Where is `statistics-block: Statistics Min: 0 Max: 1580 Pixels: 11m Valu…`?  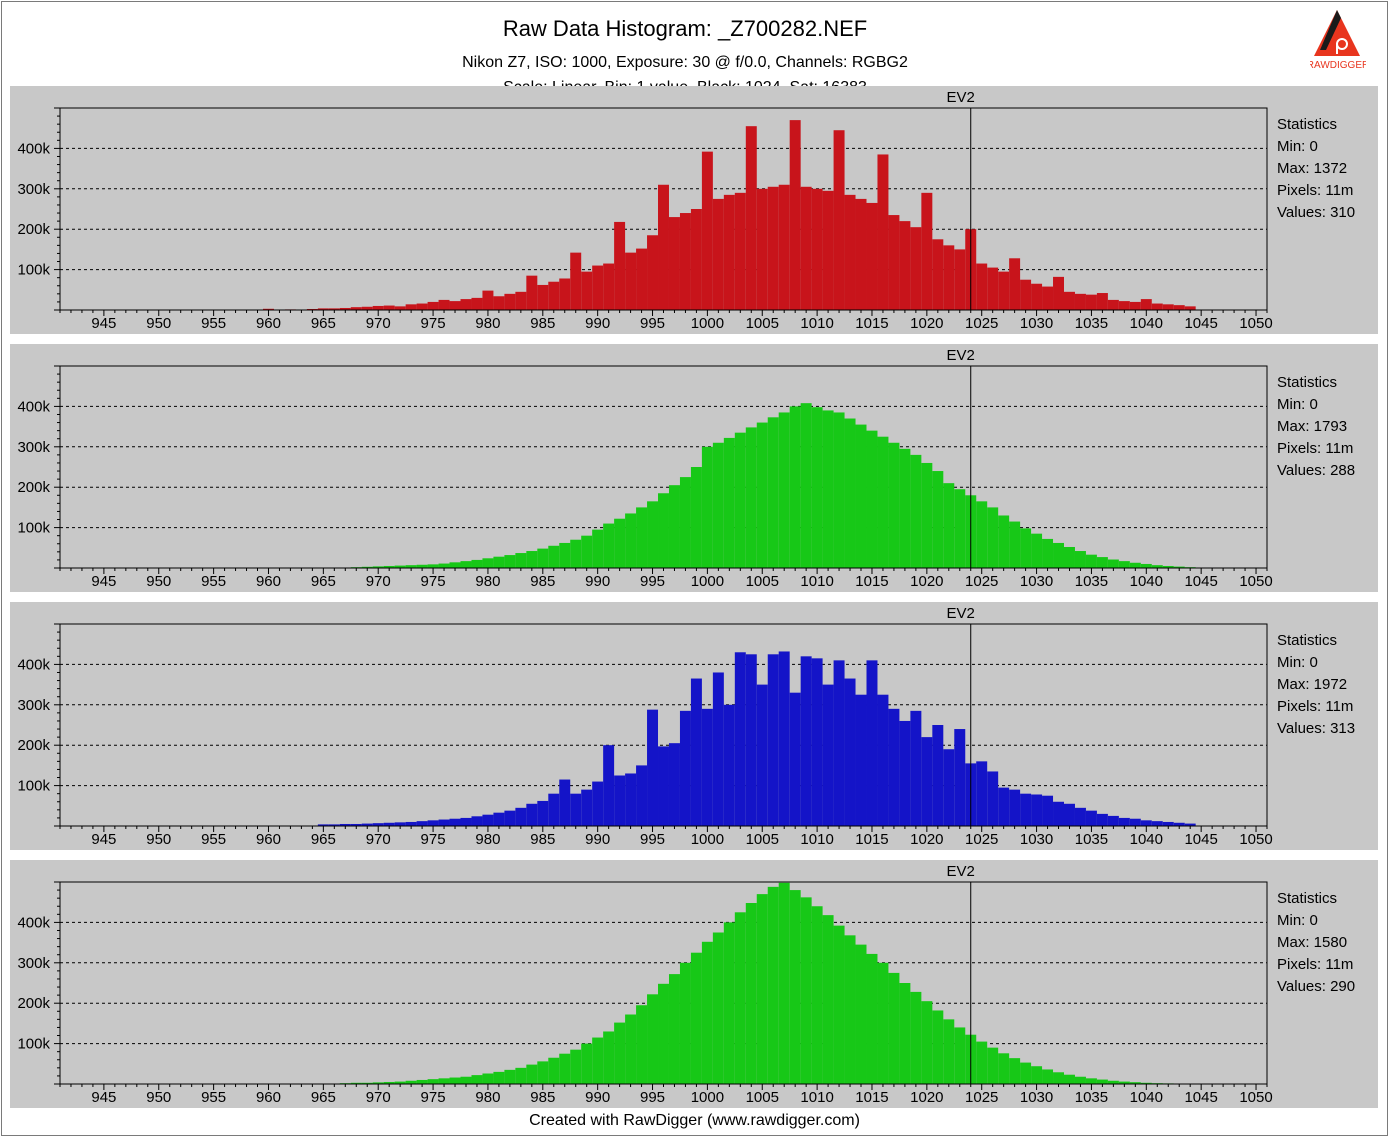
statistics-block: Statistics Min: 0 Max: 1580 Pixels: 11m Valu… is located at coordinates (1316, 943).